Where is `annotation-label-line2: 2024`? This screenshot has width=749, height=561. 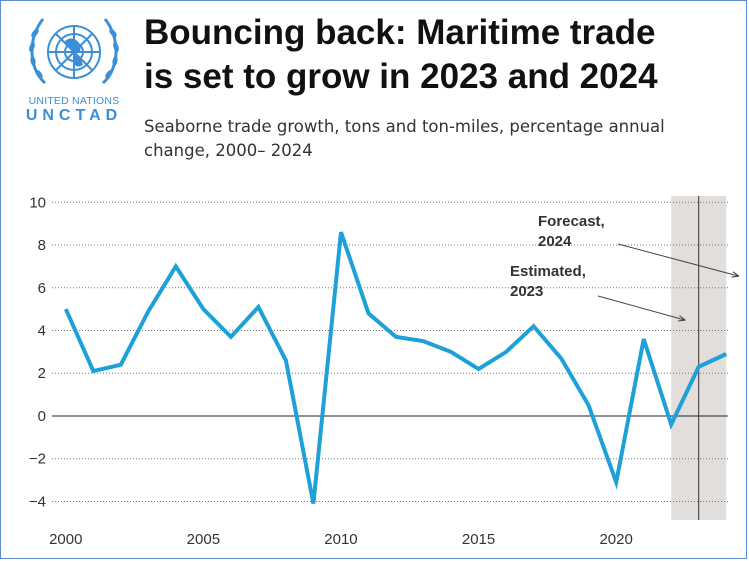
annotation-label-line2: 2024 is located at coordinates (555, 241).